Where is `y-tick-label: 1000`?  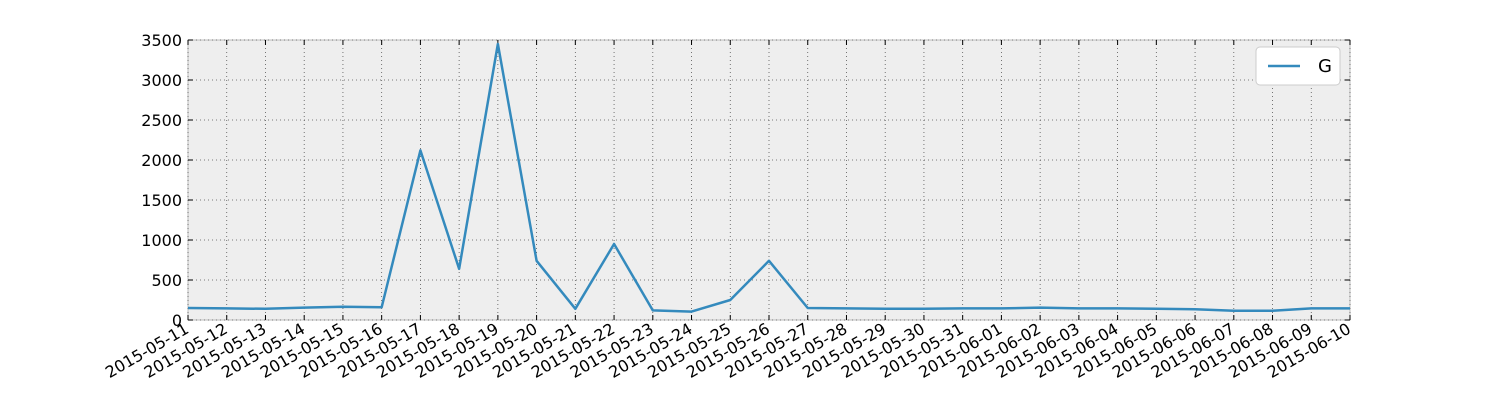 y-tick-label: 1000 is located at coordinates (161, 240).